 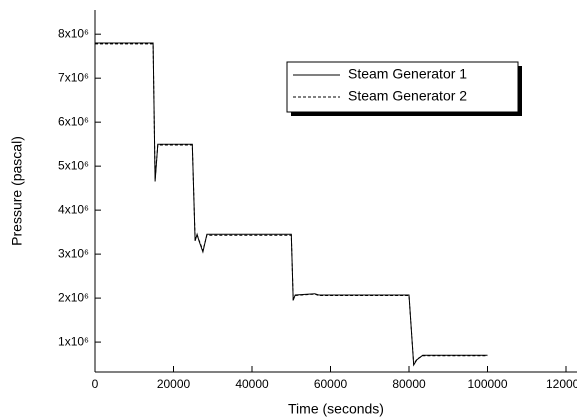 What do you see at coordinates (487, 384) in the screenshot?
I see `x-tick-label: 100000` at bounding box center [487, 384].